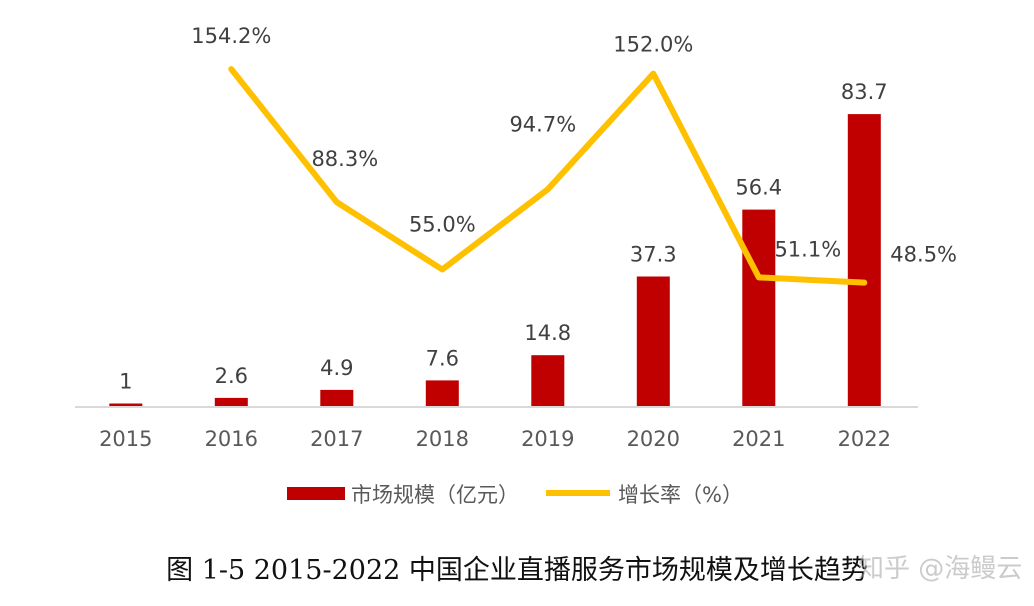 The height and width of the screenshot is (606, 1034). What do you see at coordinates (547, 333) in the screenshot?
I see `bar-value-label-2019: 14.8` at bounding box center [547, 333].